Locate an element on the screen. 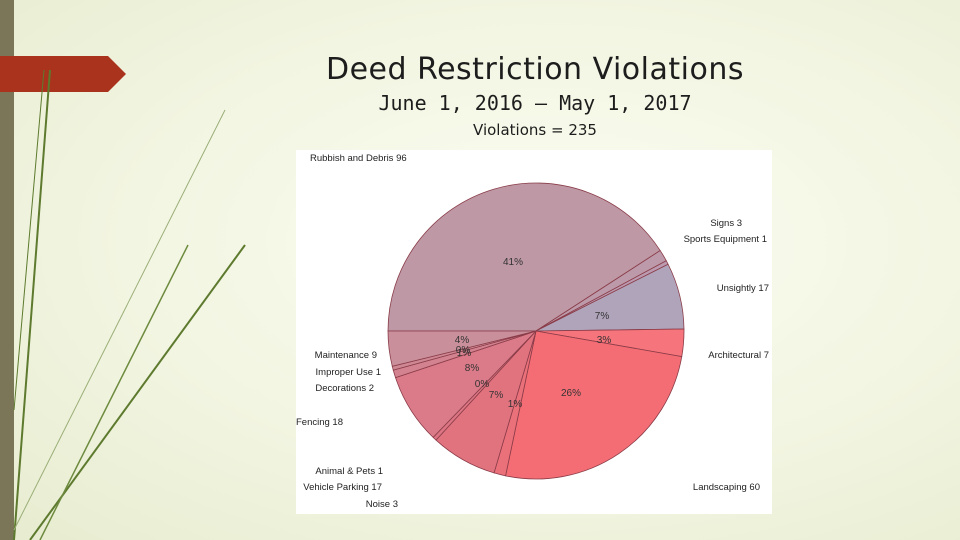 The width and height of the screenshot is (960, 540). slice-category-label: Rubbish and Debris 96 is located at coordinates (358, 158).